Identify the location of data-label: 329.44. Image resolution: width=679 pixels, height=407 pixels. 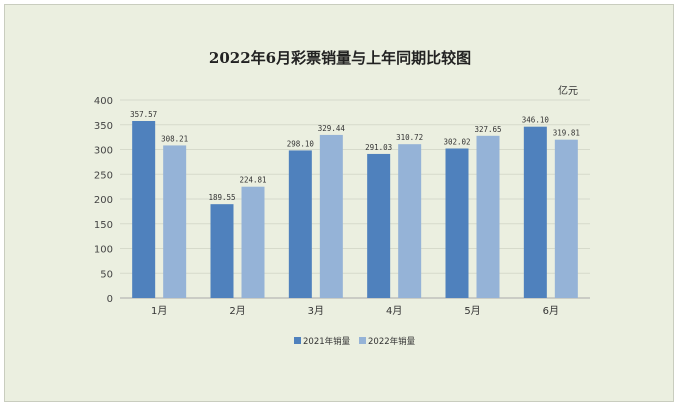
(332, 128).